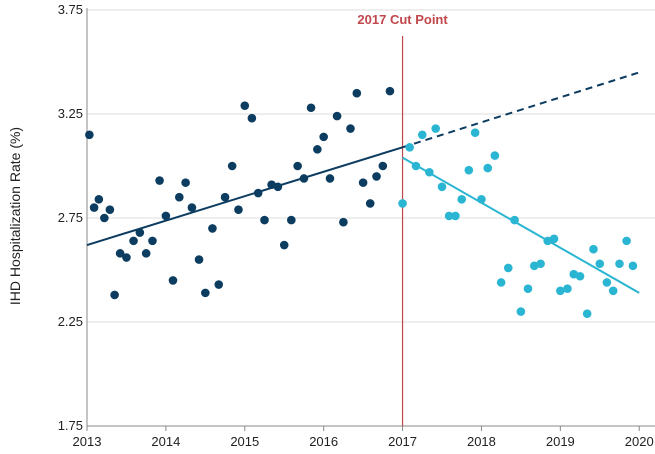 The height and width of the screenshot is (454, 655). Describe the element at coordinates (70, 9) in the screenshot. I see `y-tick-label: 3.75` at that location.